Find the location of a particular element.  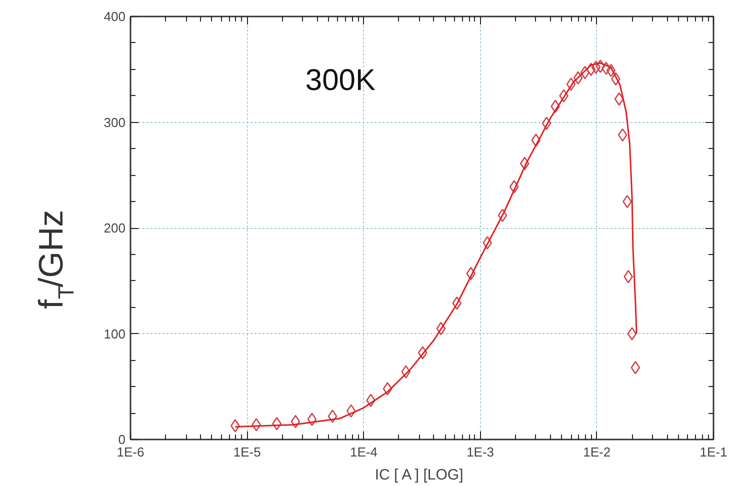

y-tick-label: 0 is located at coordinates (122, 439).